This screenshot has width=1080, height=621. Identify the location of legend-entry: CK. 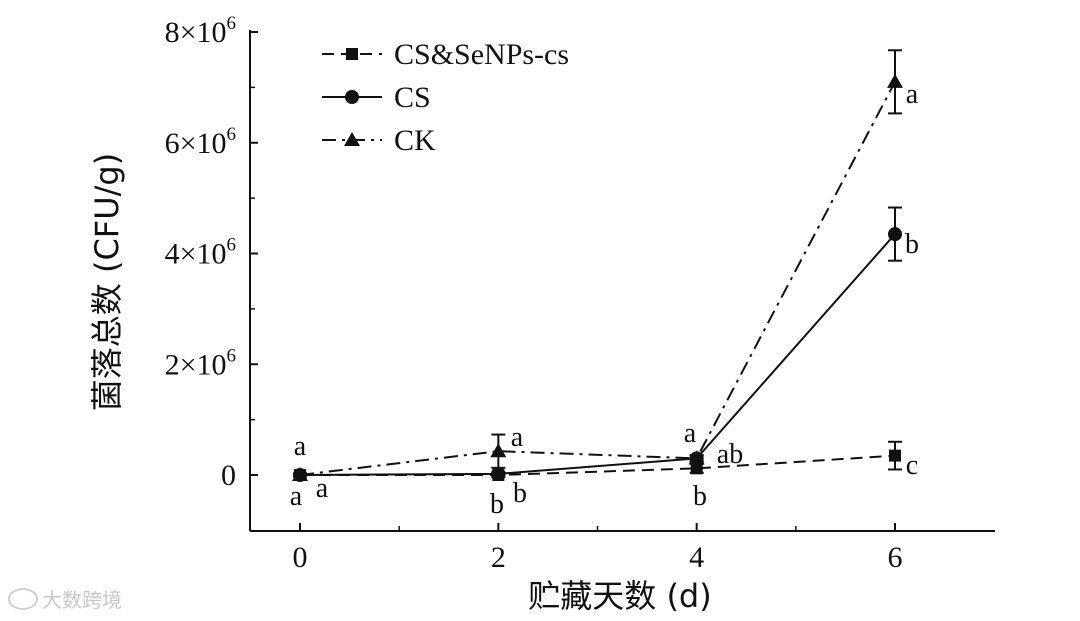
(379, 140).